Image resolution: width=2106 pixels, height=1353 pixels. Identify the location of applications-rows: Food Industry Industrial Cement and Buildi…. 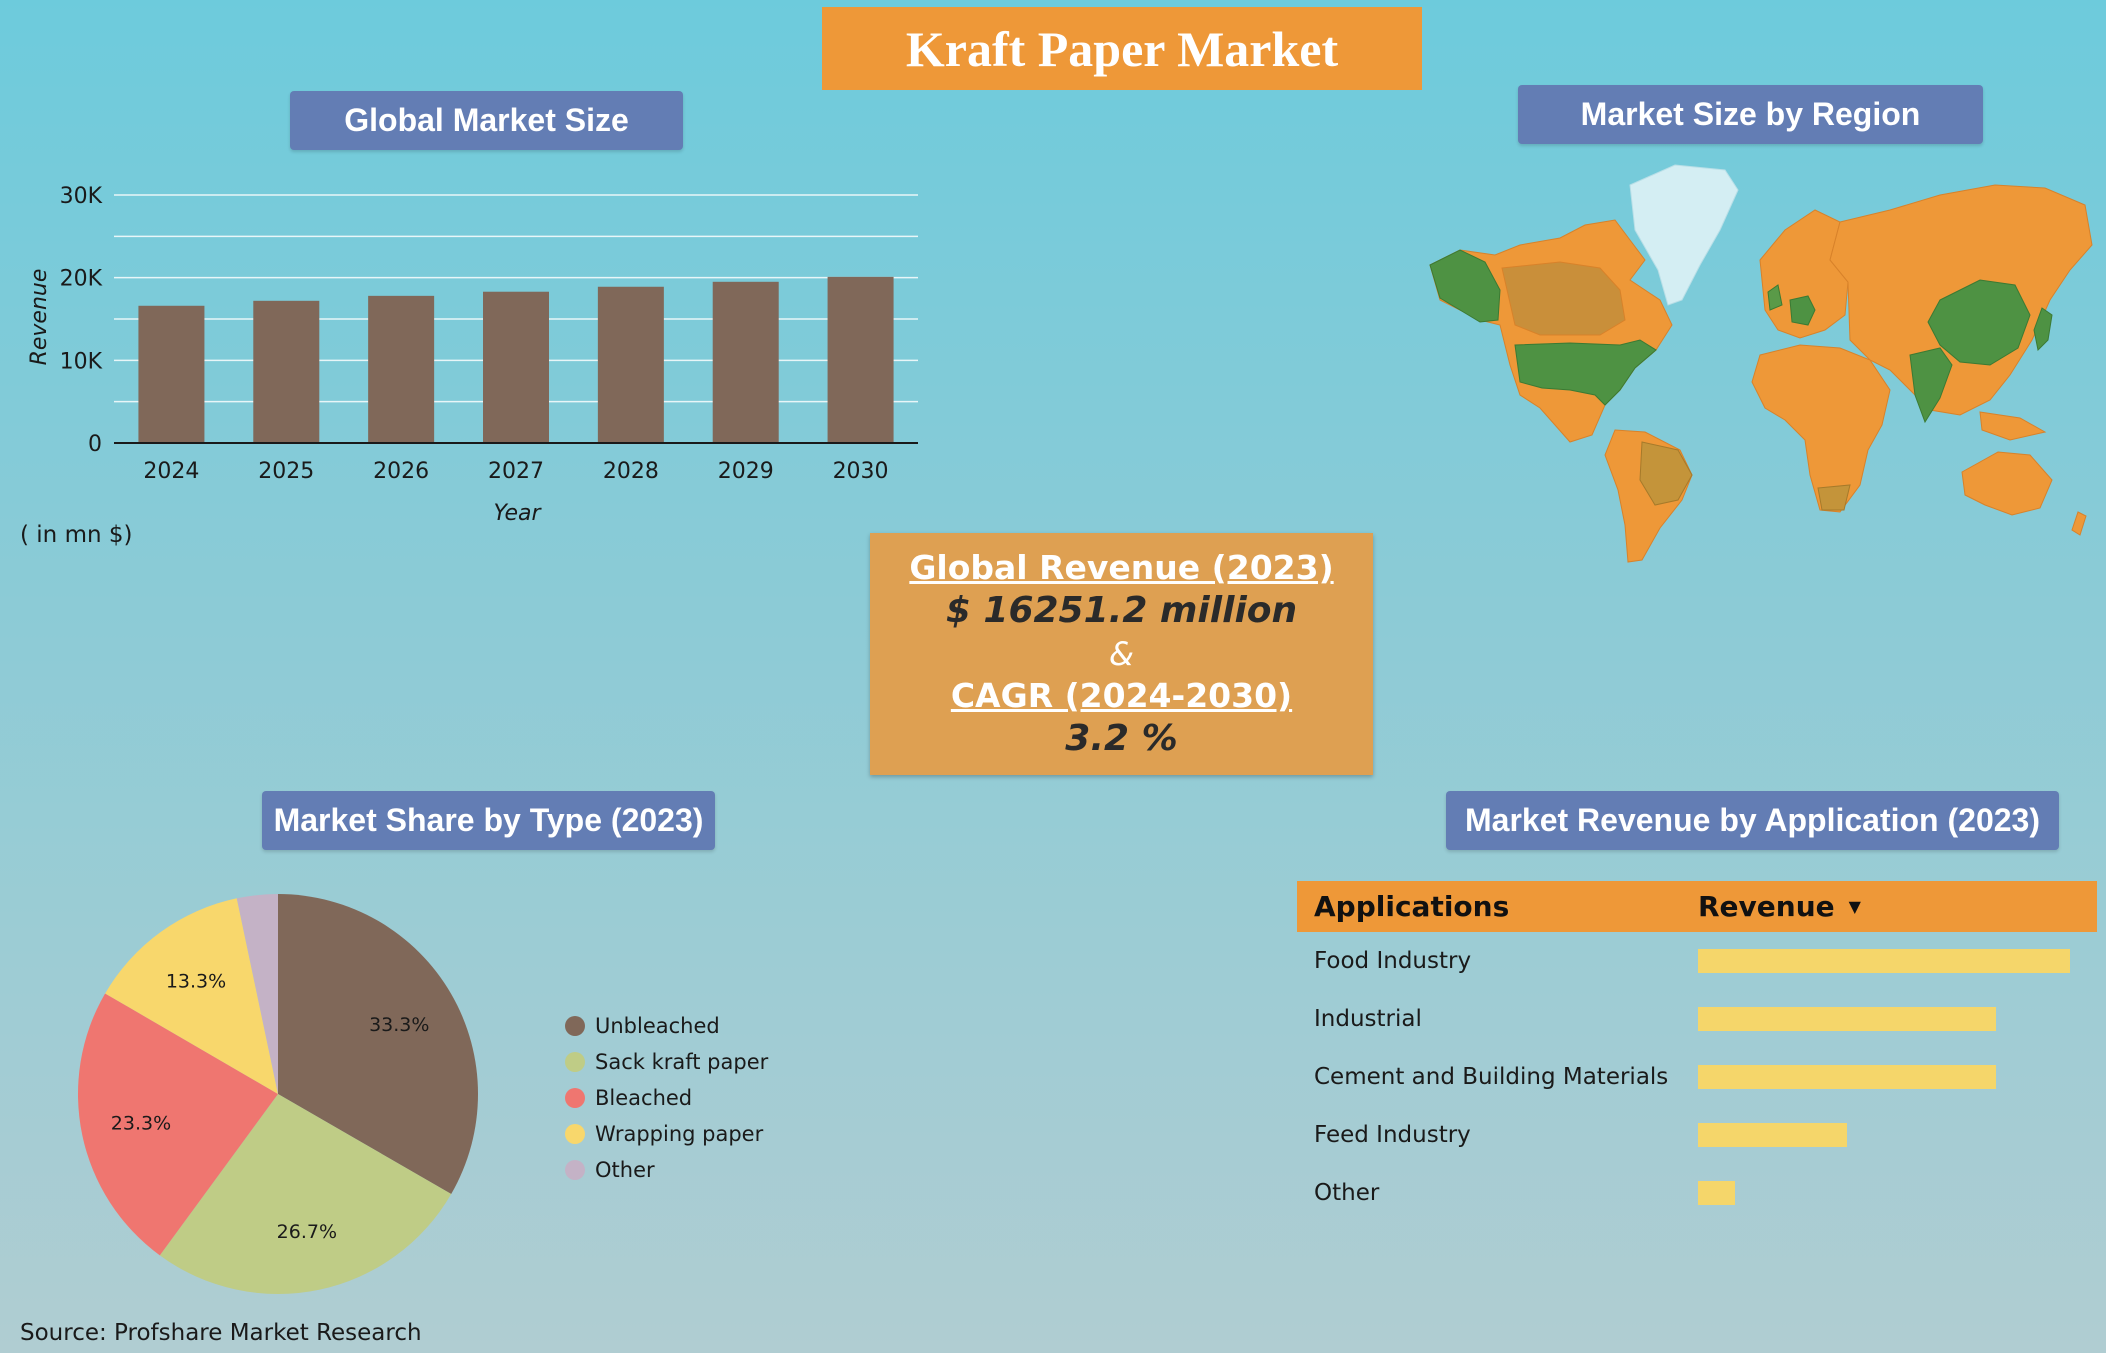
(1697, 1077).